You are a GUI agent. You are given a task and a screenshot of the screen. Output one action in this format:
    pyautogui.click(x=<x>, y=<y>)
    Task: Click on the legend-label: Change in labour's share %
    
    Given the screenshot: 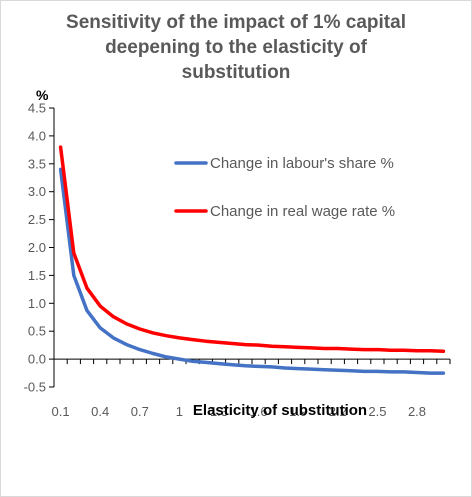 What is the action you would take?
    pyautogui.click(x=302, y=163)
    